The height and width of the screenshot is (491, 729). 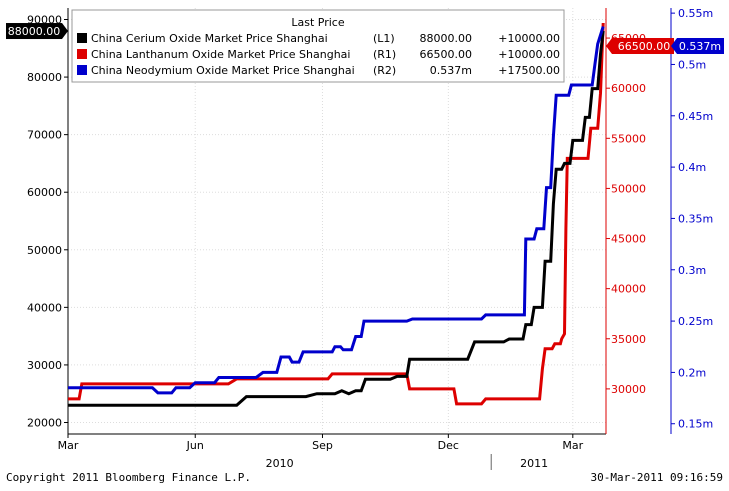 I want to click on l1-tick-label: 60000, so click(x=44, y=192).